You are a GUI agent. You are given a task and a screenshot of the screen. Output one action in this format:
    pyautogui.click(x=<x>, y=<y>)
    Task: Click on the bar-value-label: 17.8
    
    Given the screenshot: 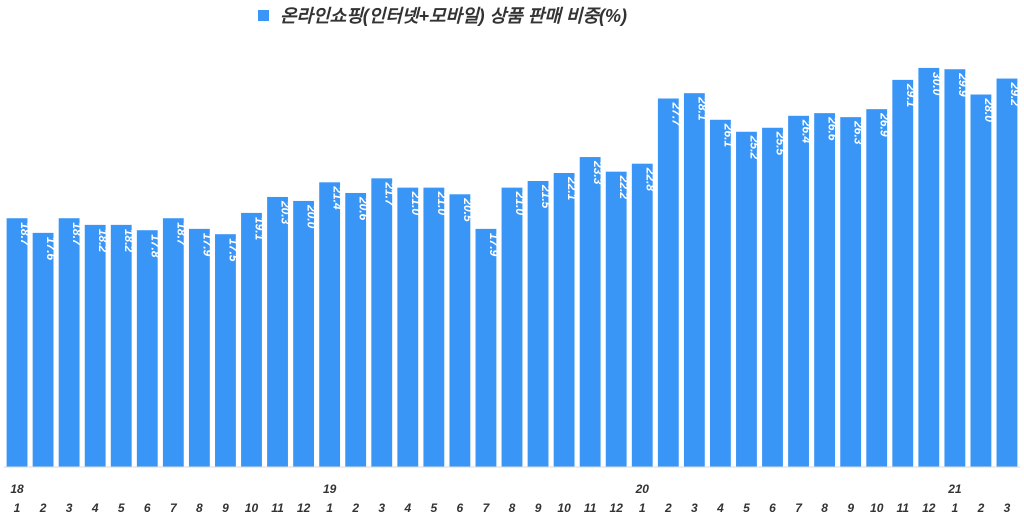 What is the action you would take?
    pyautogui.click(x=155, y=246)
    